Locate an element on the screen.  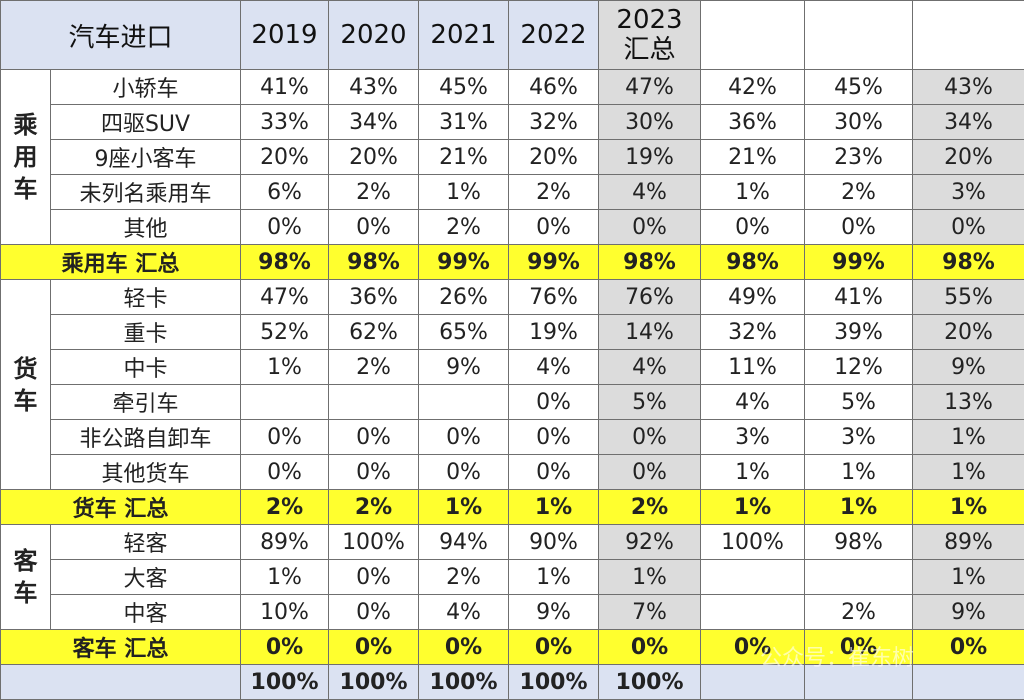
value-cell: 14% is located at coordinates (650, 332).